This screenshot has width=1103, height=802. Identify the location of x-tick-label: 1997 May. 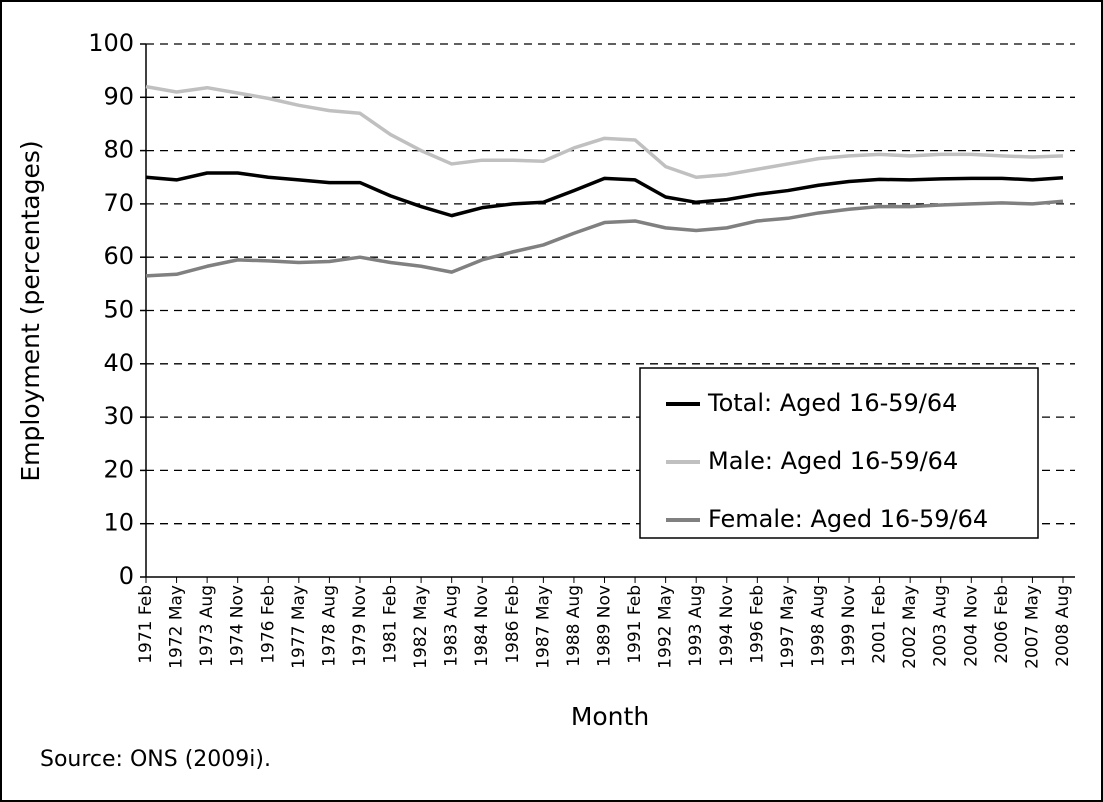
(788, 627).